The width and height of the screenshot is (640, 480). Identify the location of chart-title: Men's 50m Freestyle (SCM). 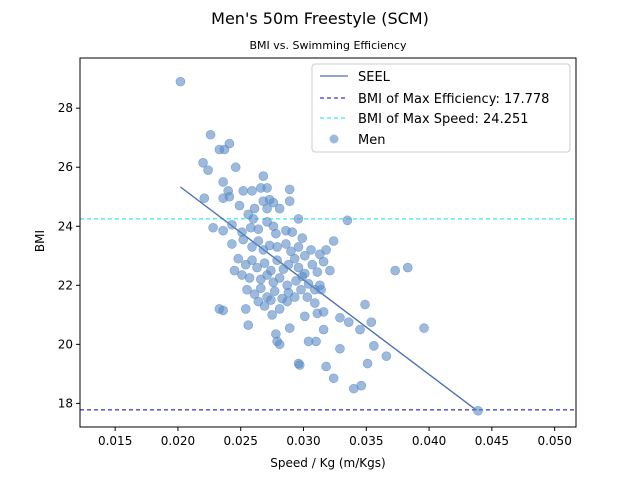
(320, 18).